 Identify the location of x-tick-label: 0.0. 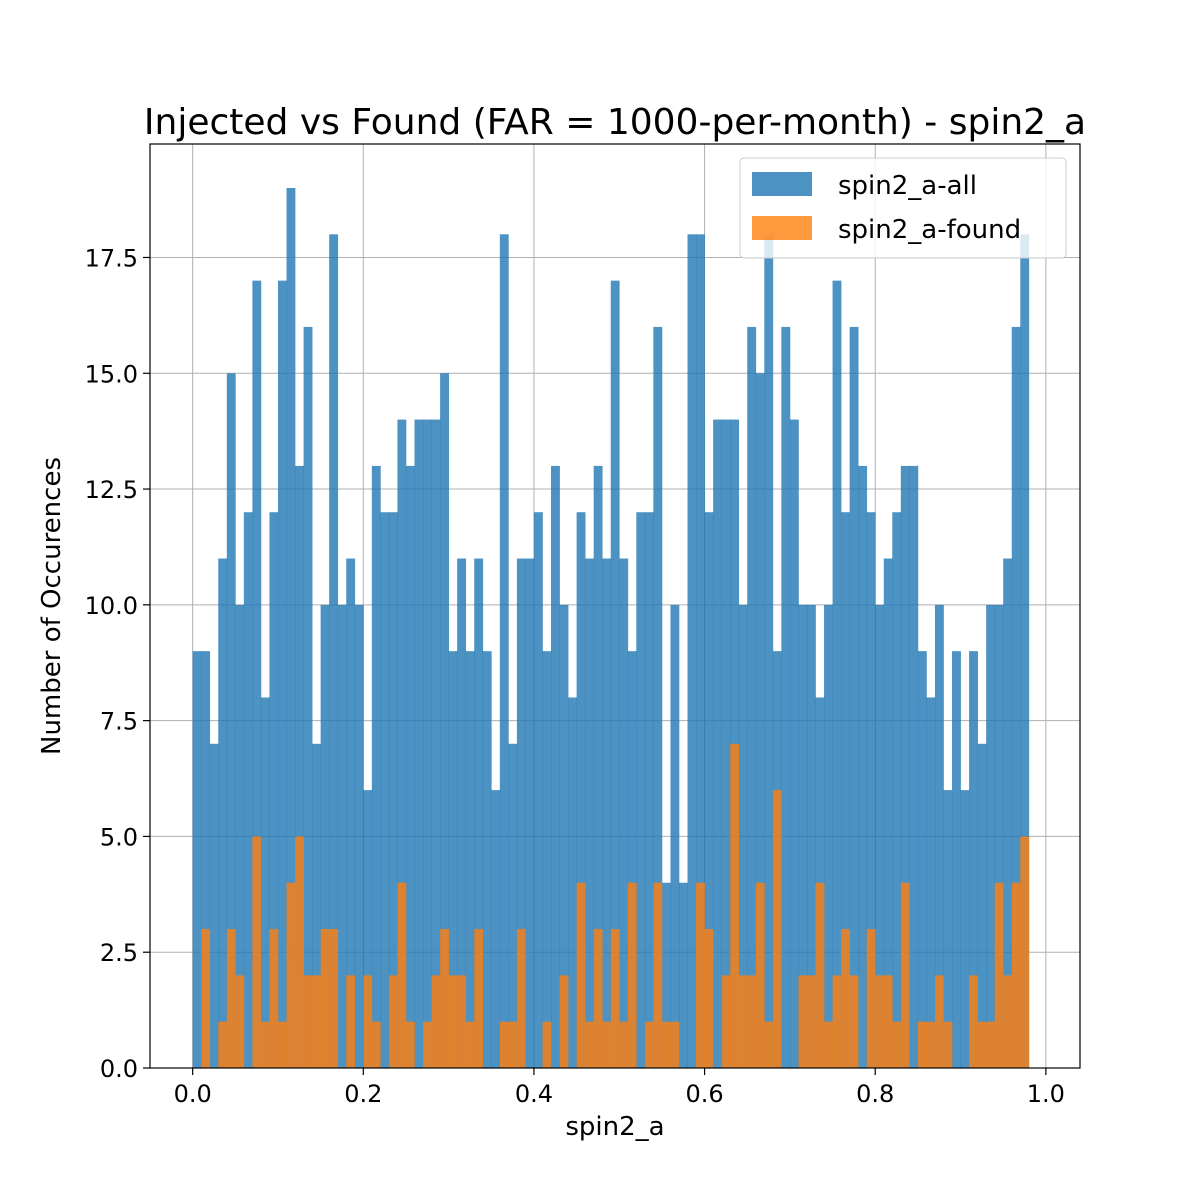
(193, 1094).